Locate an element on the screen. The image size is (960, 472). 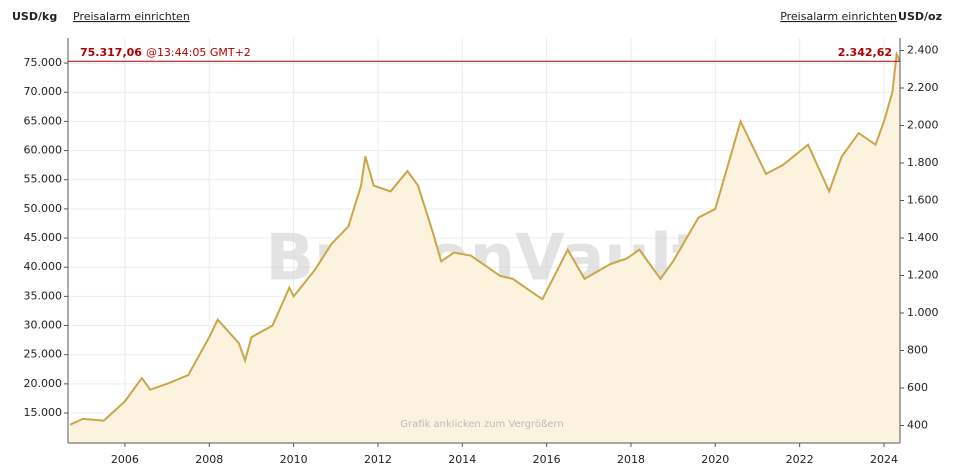
y2-tick-label: 2.000 is located at coordinates (923, 124).